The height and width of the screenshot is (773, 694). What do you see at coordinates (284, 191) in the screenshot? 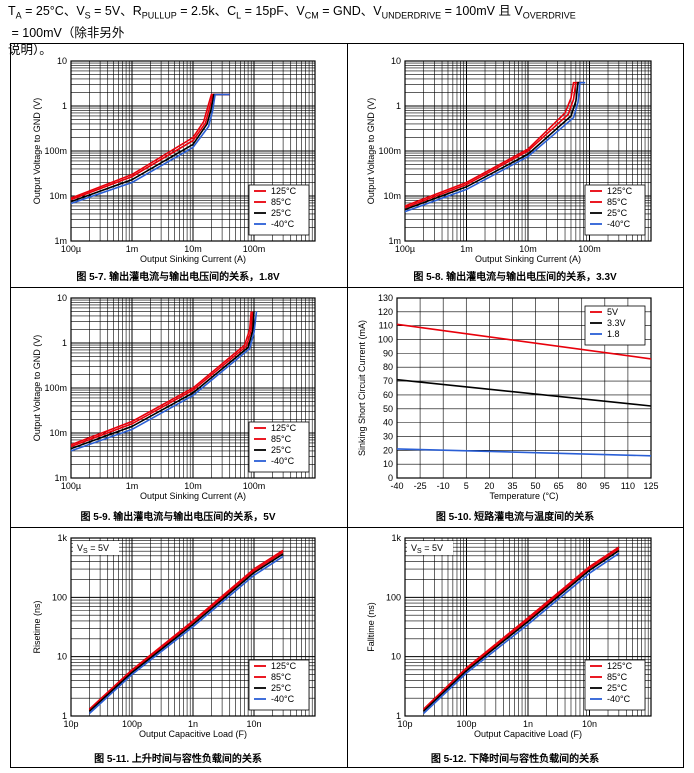
I see `legend-entry: 125°C` at bounding box center [284, 191].